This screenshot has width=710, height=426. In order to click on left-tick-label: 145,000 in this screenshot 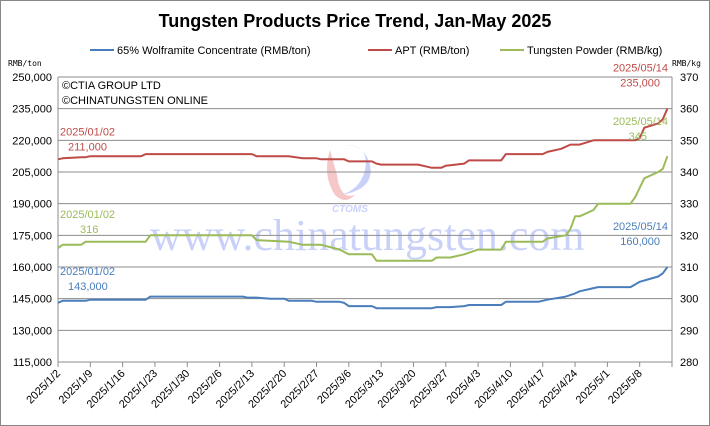, I will do `click(32, 300)`.